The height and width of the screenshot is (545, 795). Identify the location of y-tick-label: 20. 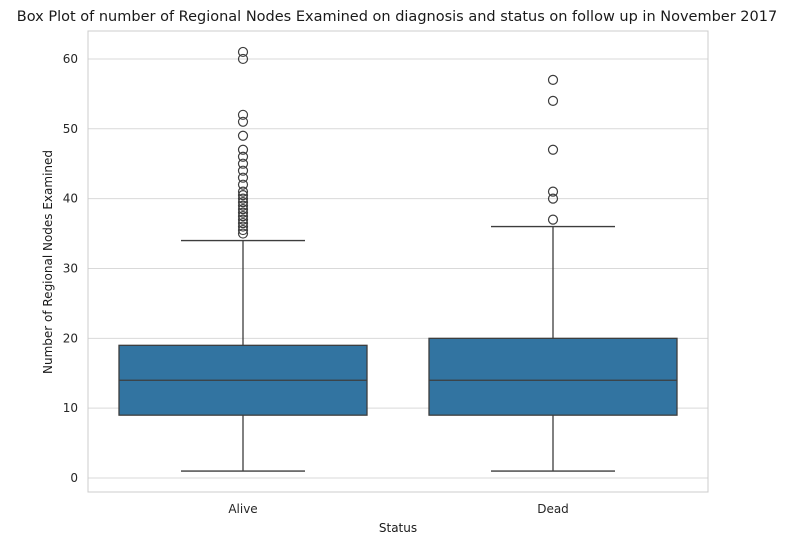
(70, 338).